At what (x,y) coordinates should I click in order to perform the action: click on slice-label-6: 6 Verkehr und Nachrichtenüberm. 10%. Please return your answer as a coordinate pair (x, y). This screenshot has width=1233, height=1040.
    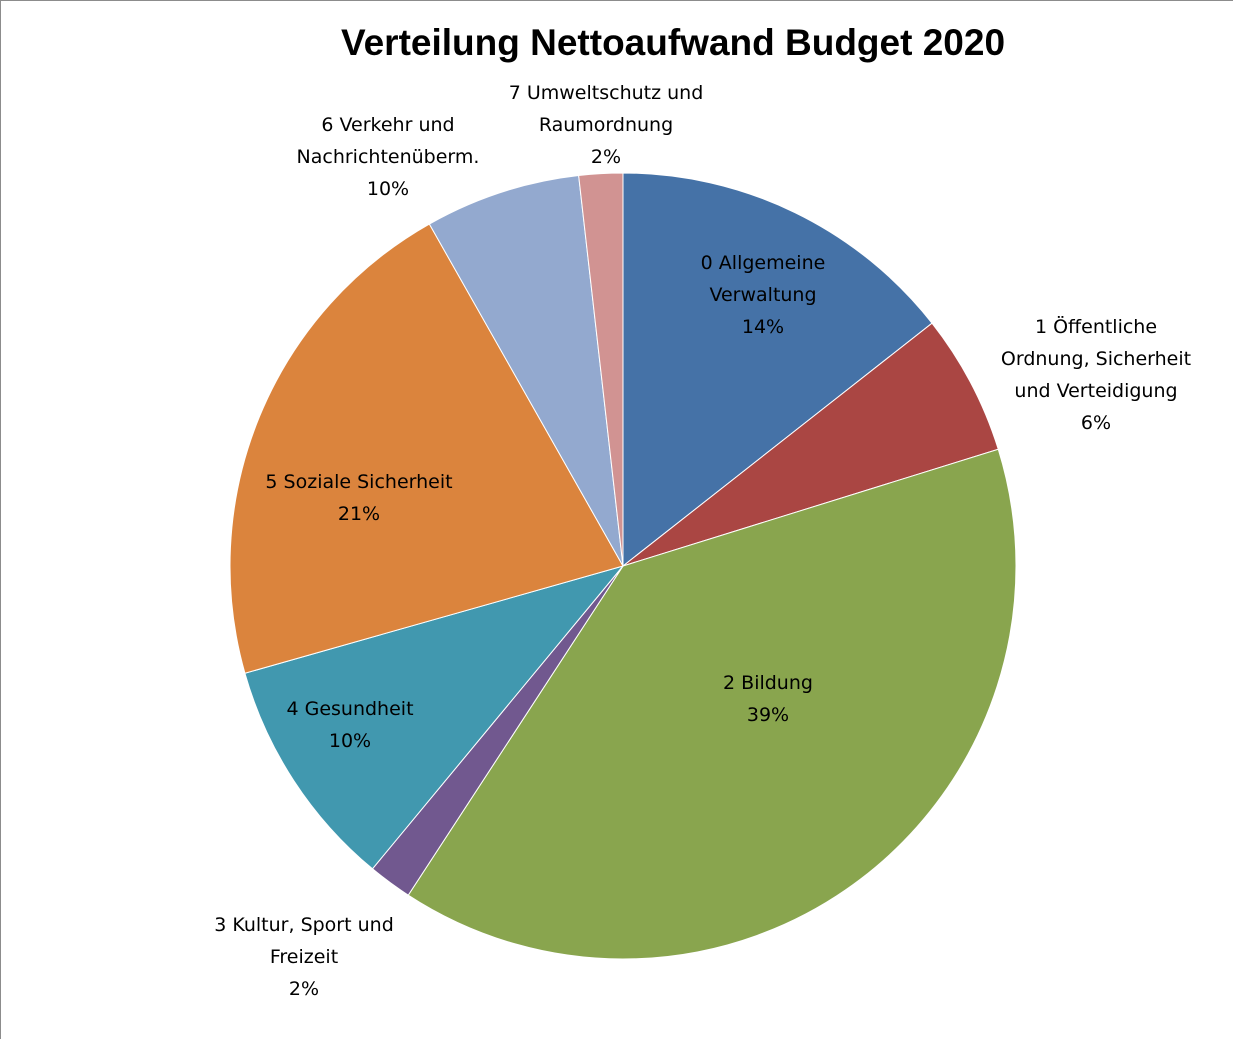
    Looking at the image, I should click on (388, 157).